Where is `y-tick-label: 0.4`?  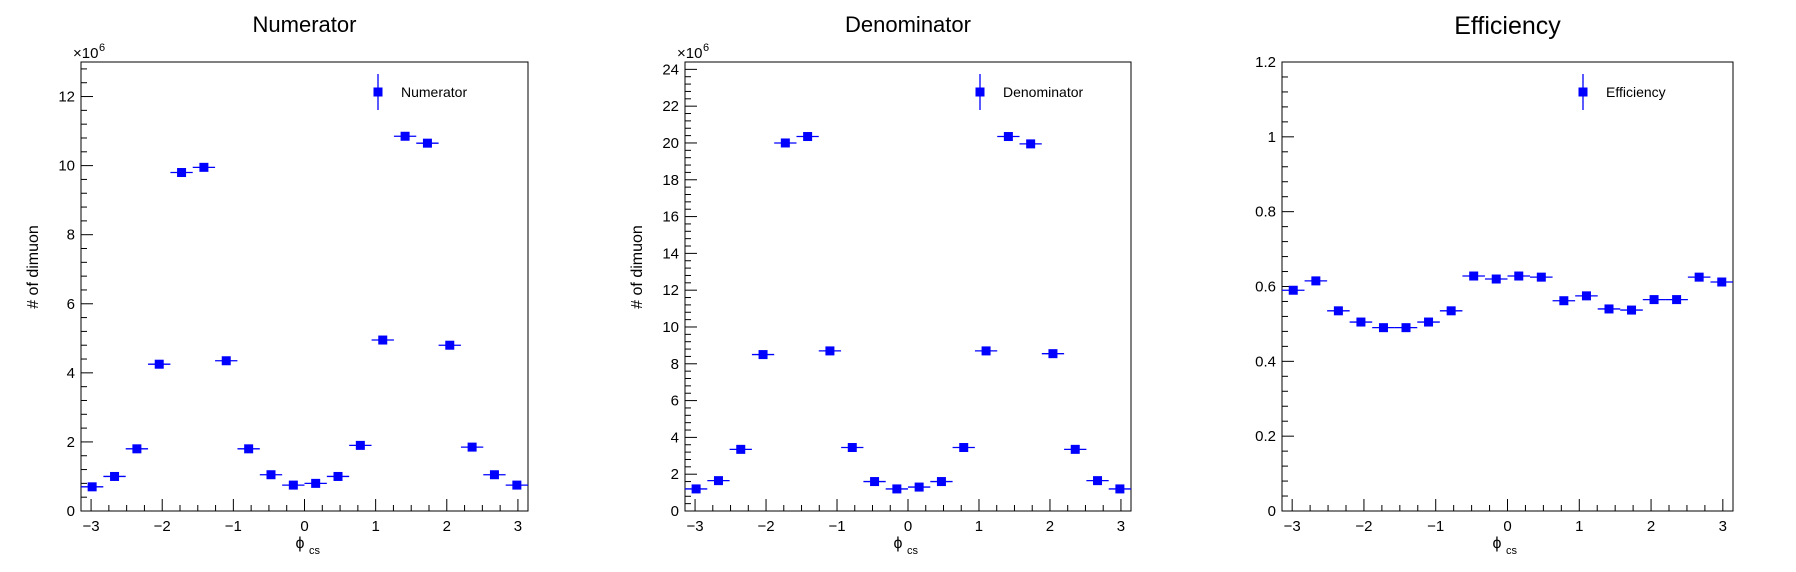 y-tick-label: 0.4 is located at coordinates (1265, 361).